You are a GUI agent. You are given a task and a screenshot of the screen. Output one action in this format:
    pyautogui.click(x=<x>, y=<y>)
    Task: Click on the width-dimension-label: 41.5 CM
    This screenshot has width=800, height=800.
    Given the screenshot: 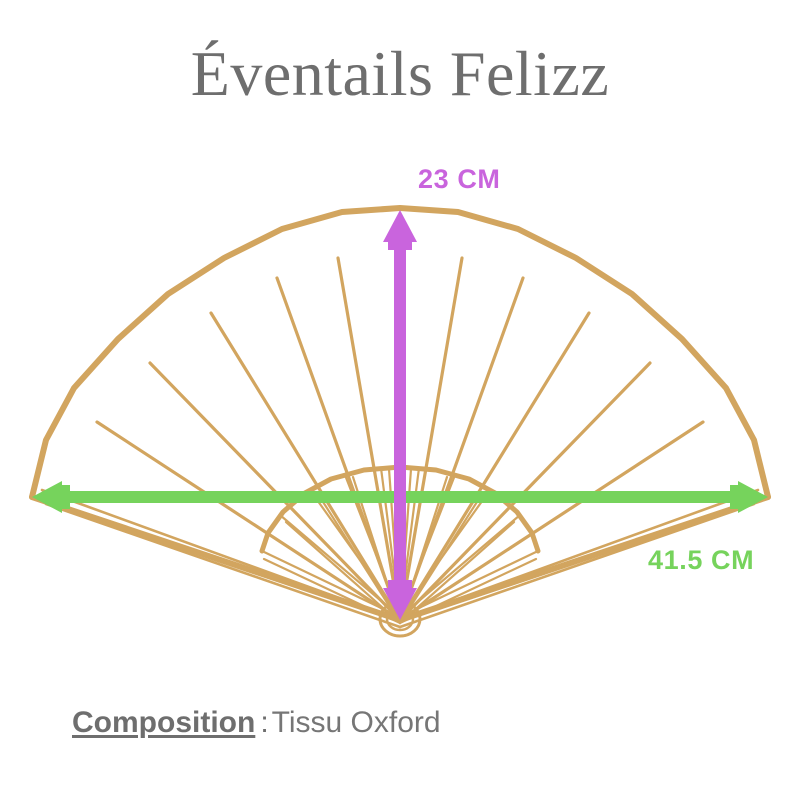 What is the action you would take?
    pyautogui.click(x=701, y=560)
    